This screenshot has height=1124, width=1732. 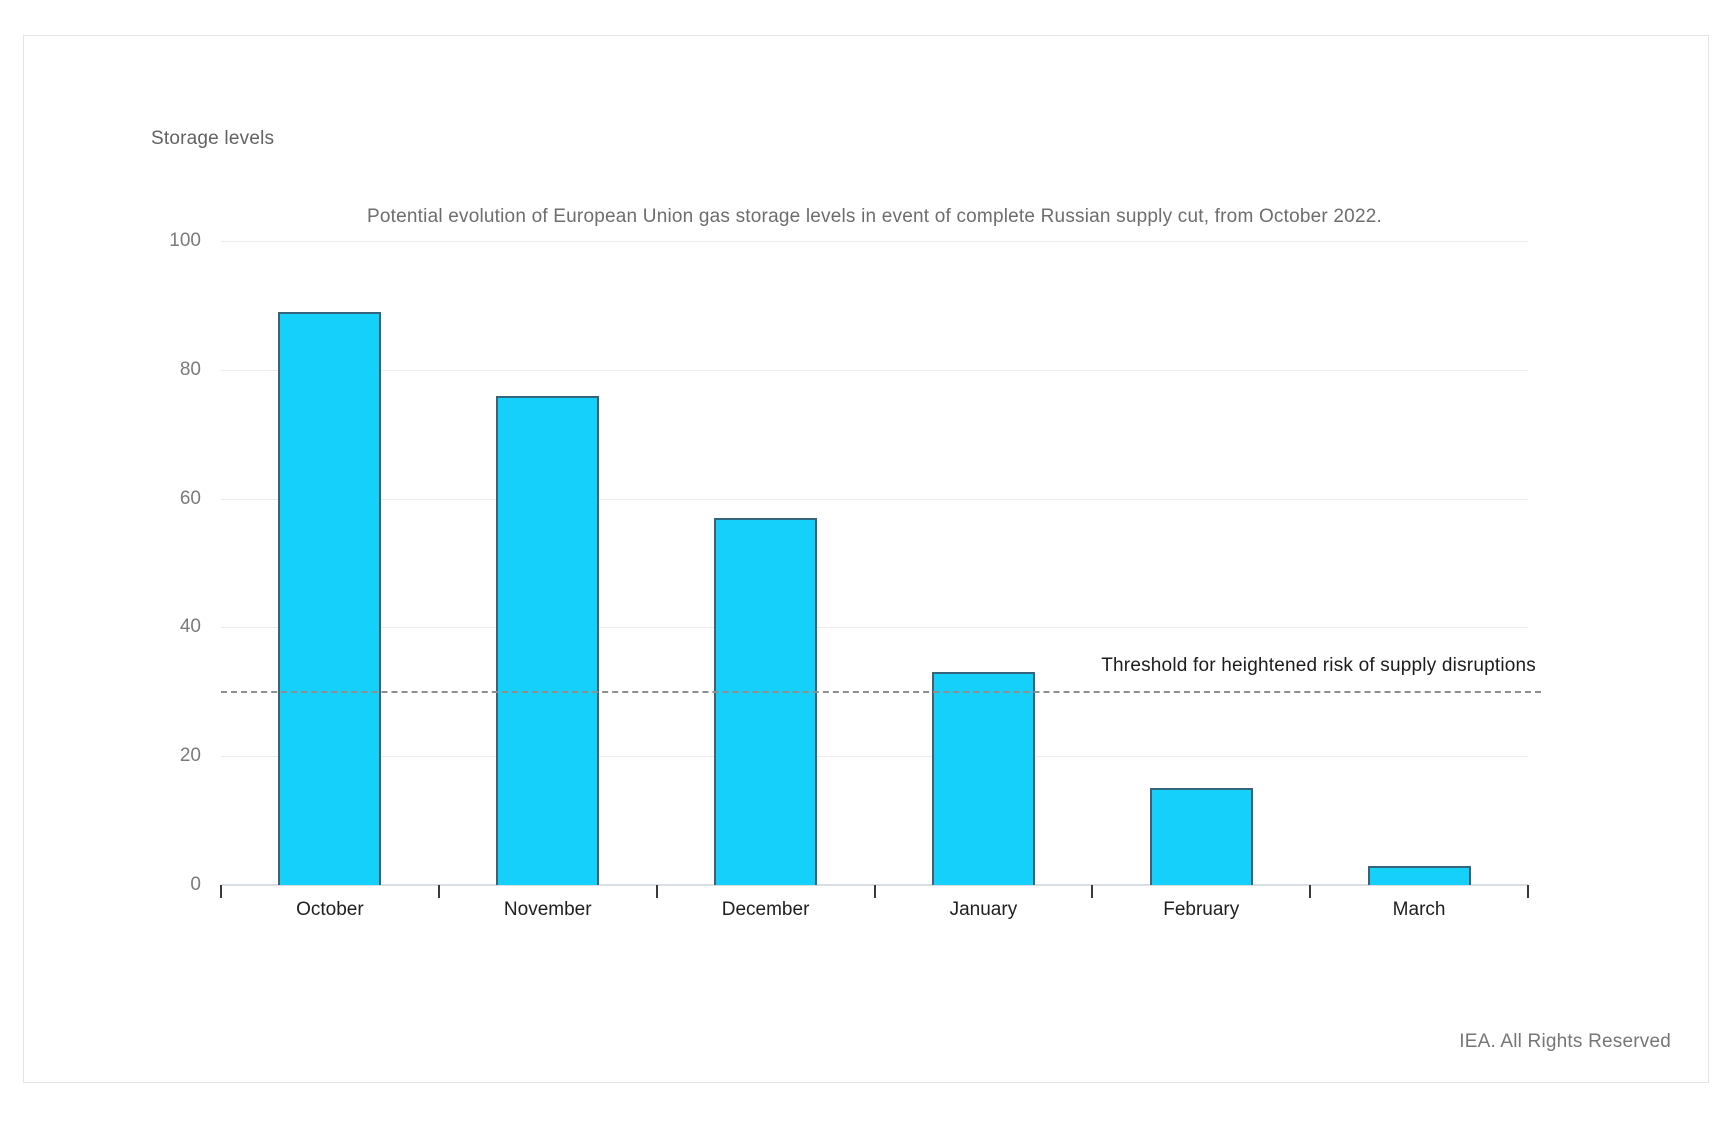 What do you see at coordinates (190, 627) in the screenshot?
I see `y-tick-label: 40` at bounding box center [190, 627].